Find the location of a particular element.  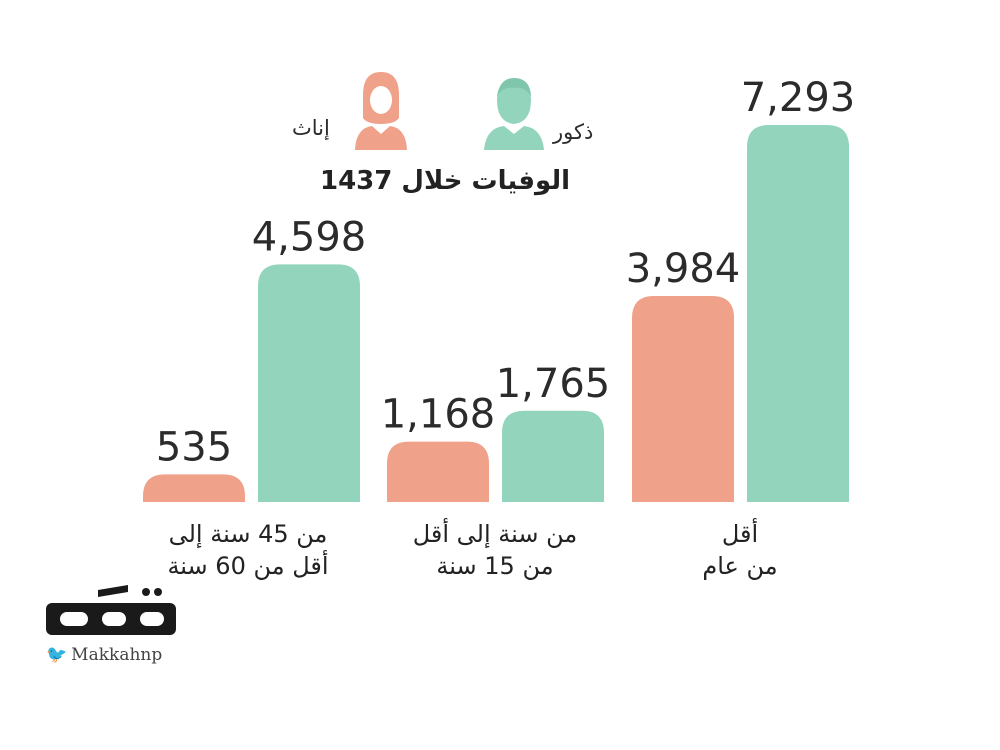

value-label-male-2: 7,293 is located at coordinates (798, 98).